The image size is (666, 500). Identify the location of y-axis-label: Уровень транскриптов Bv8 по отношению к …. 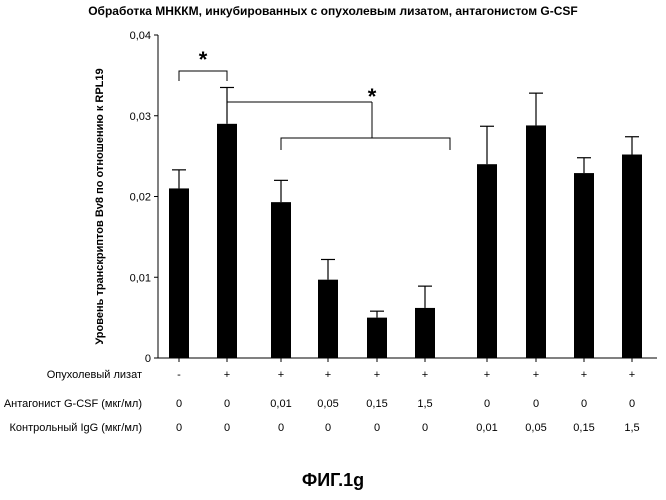
(100, 206).